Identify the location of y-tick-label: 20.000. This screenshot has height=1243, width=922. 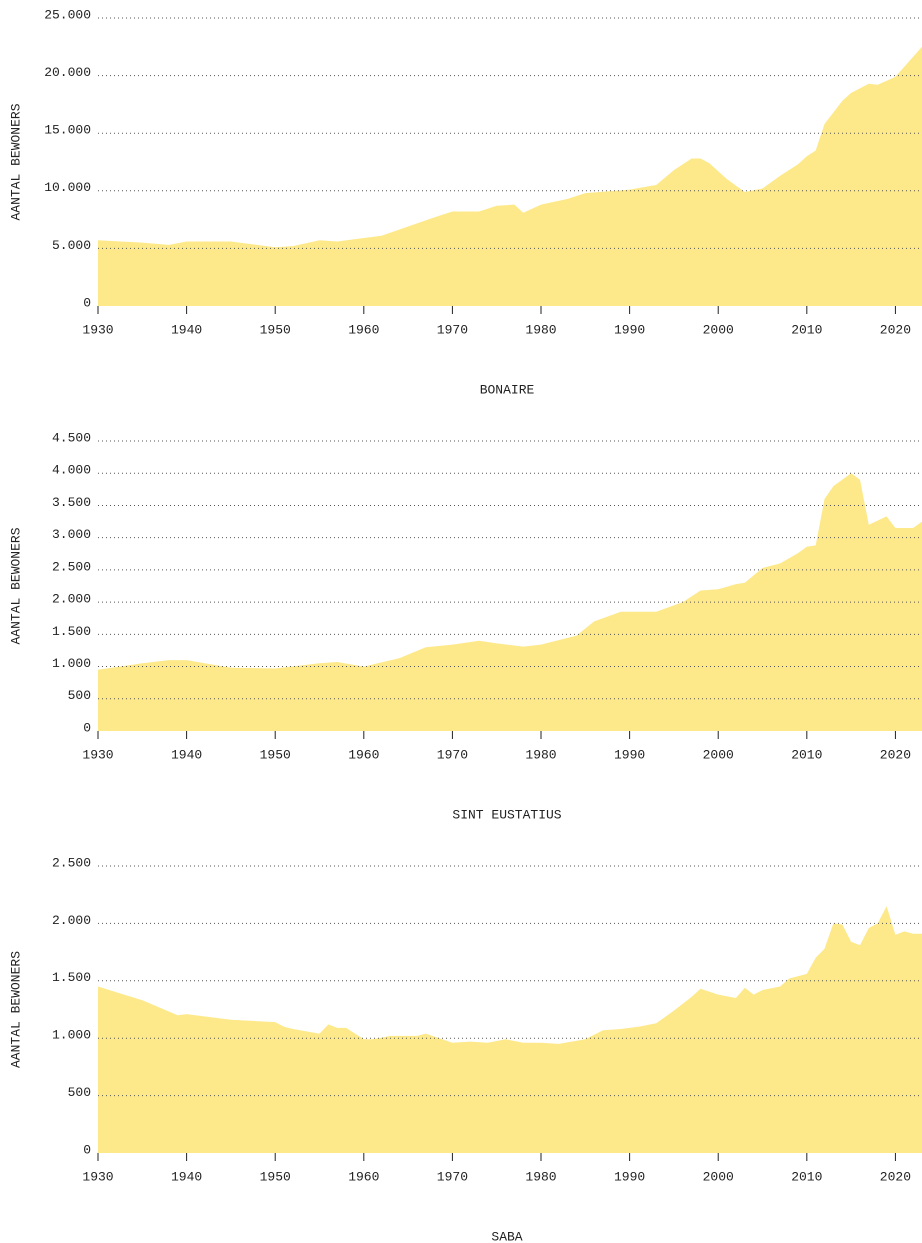
(67, 72).